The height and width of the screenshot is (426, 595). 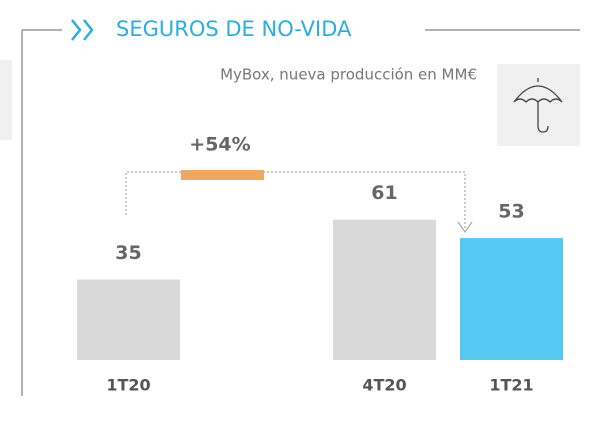 I want to click on x-tick-label: 1T20, so click(x=128, y=385).